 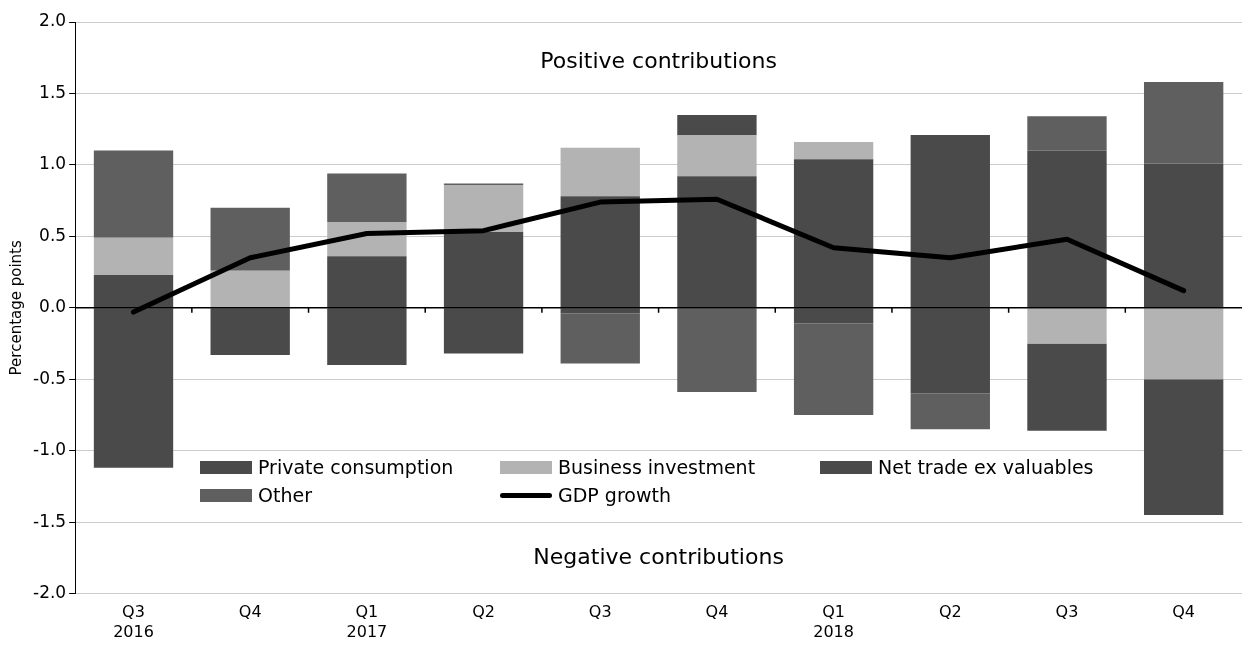 I want to click on legend-label: Other, so click(x=285, y=495).